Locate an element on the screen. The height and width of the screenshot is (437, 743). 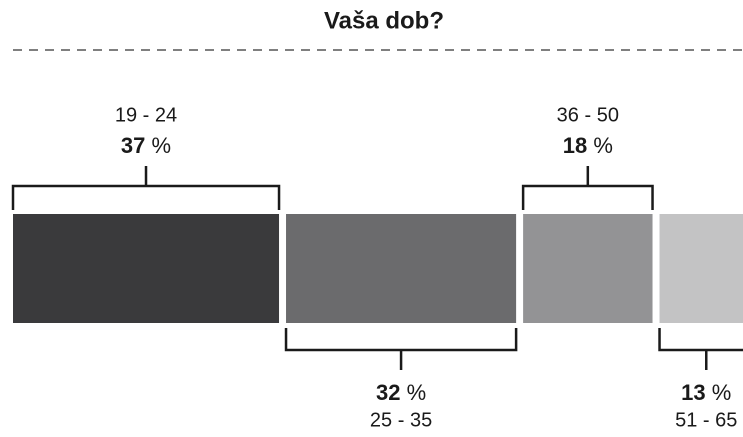
value-number: 37 is located at coordinates (133, 145).